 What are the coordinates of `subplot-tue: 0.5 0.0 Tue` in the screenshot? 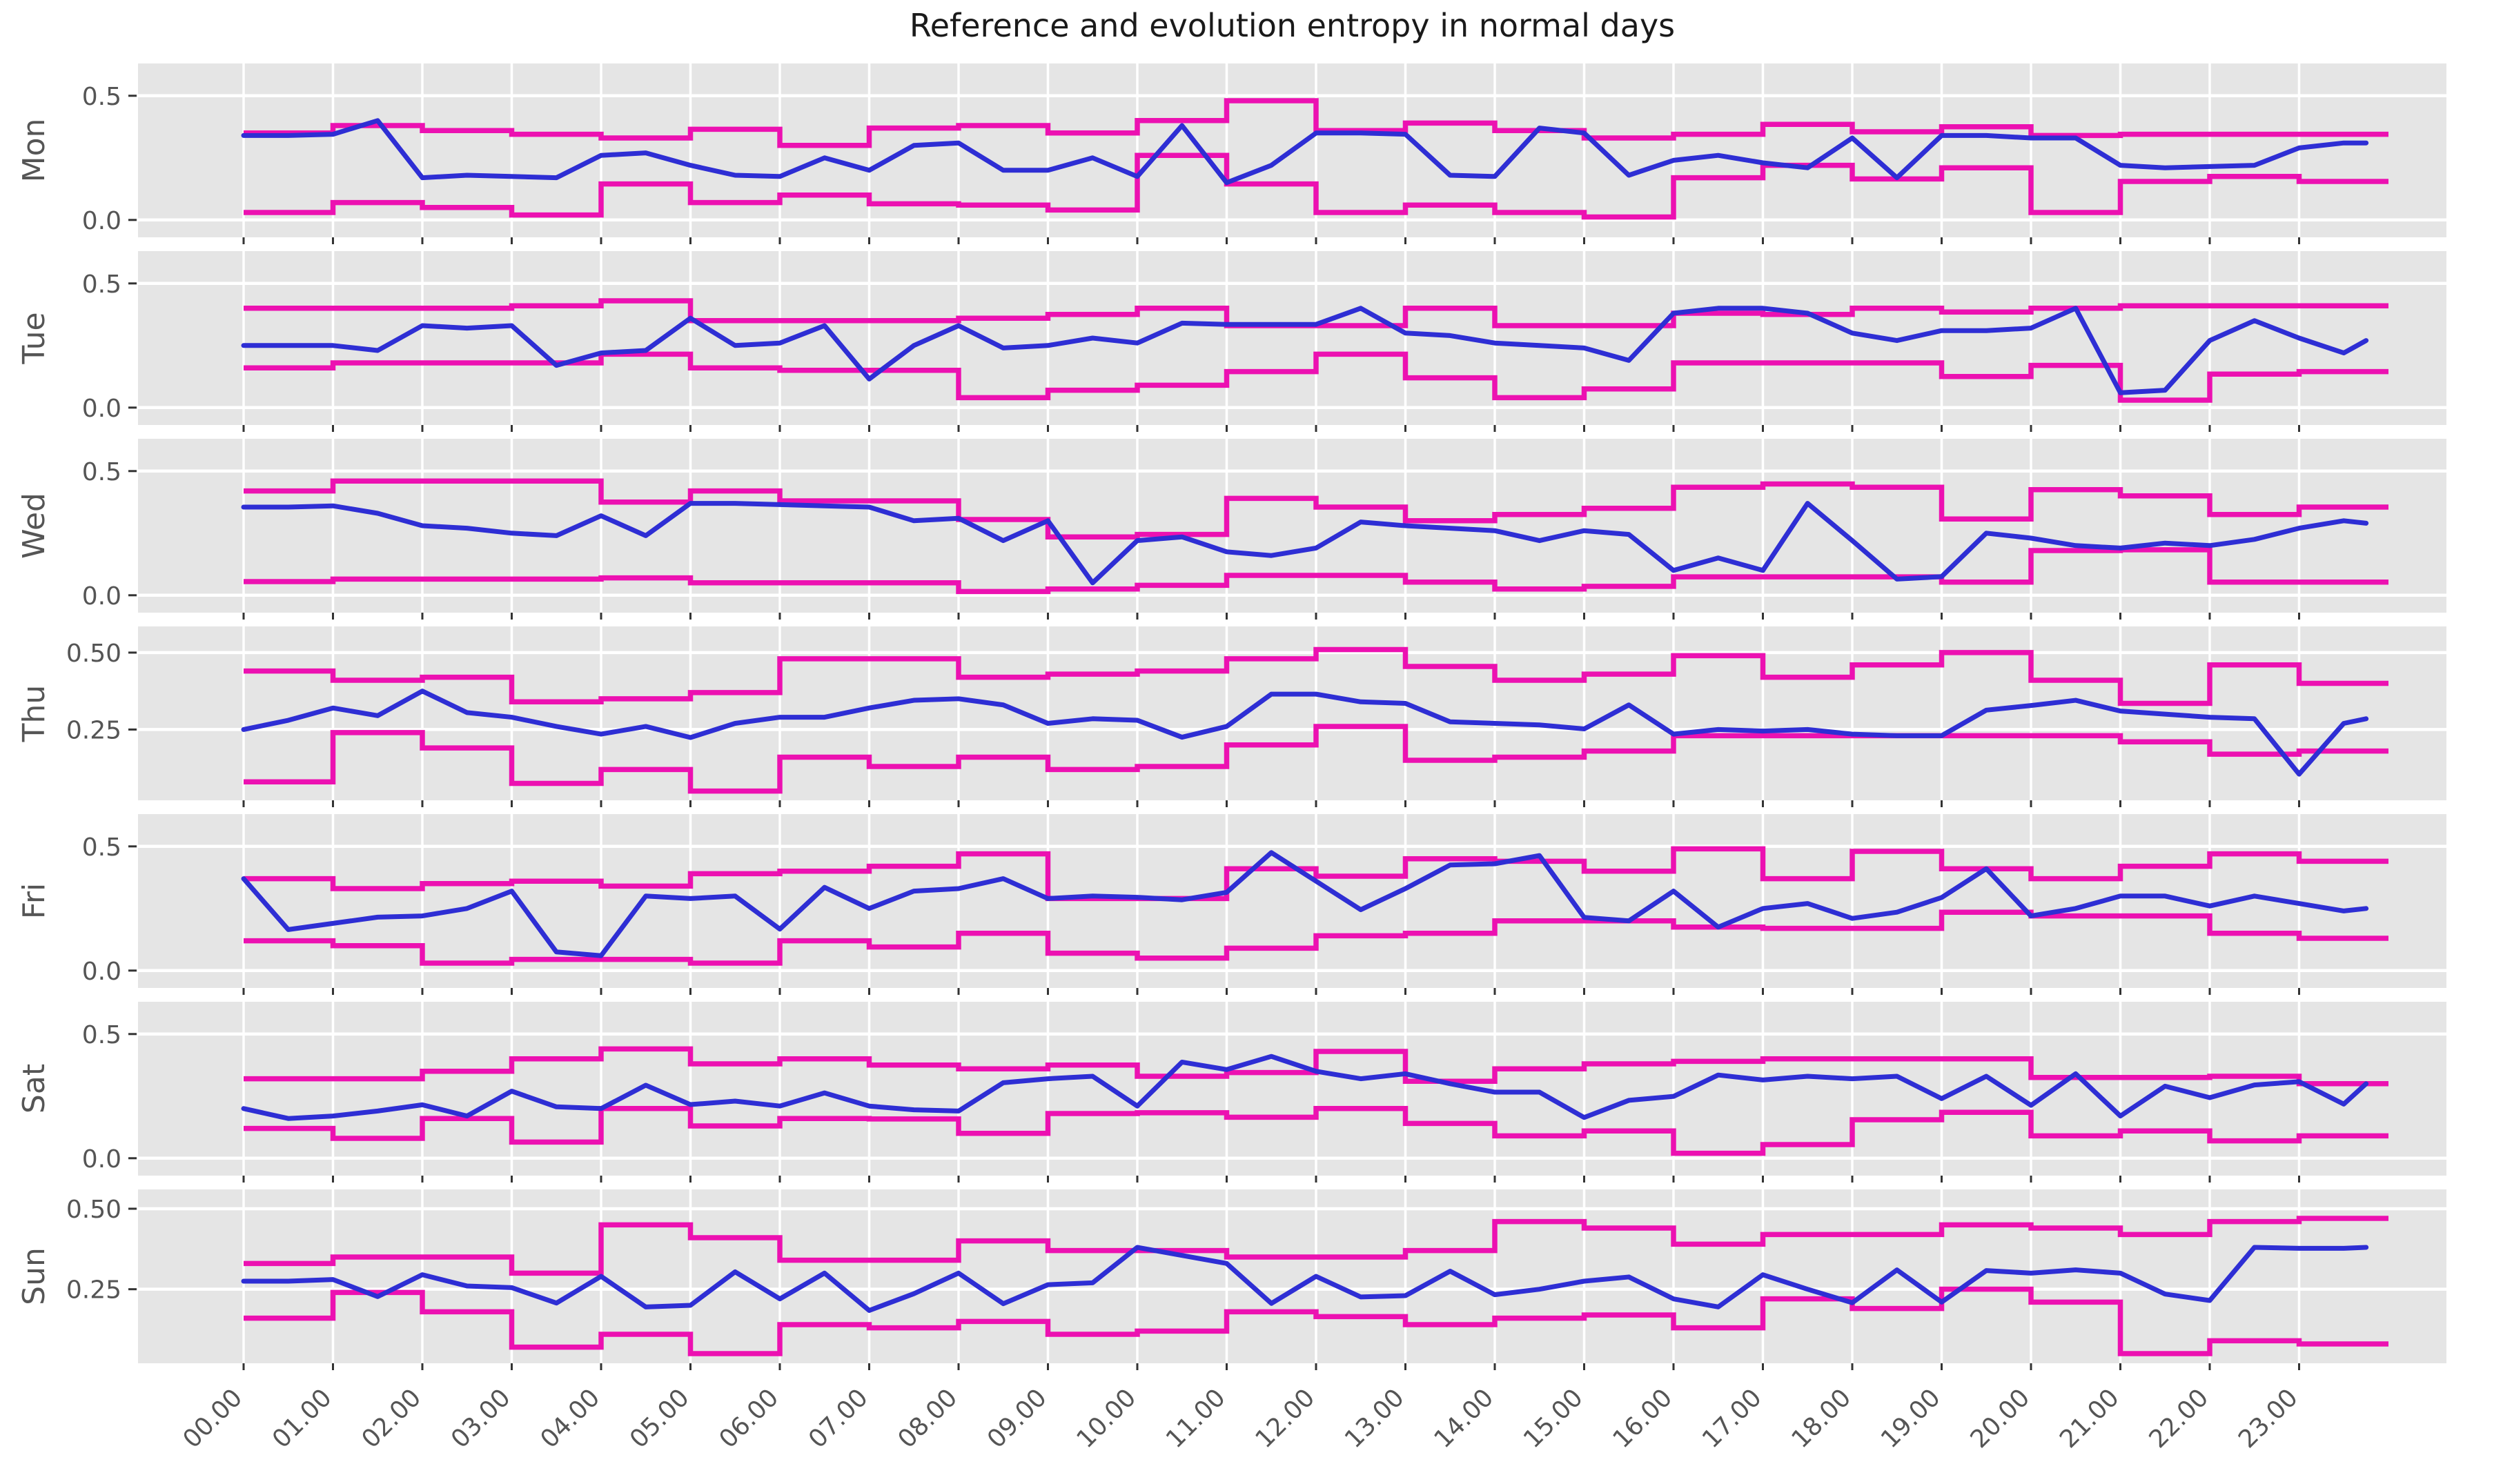 It's located at (1231, 341).